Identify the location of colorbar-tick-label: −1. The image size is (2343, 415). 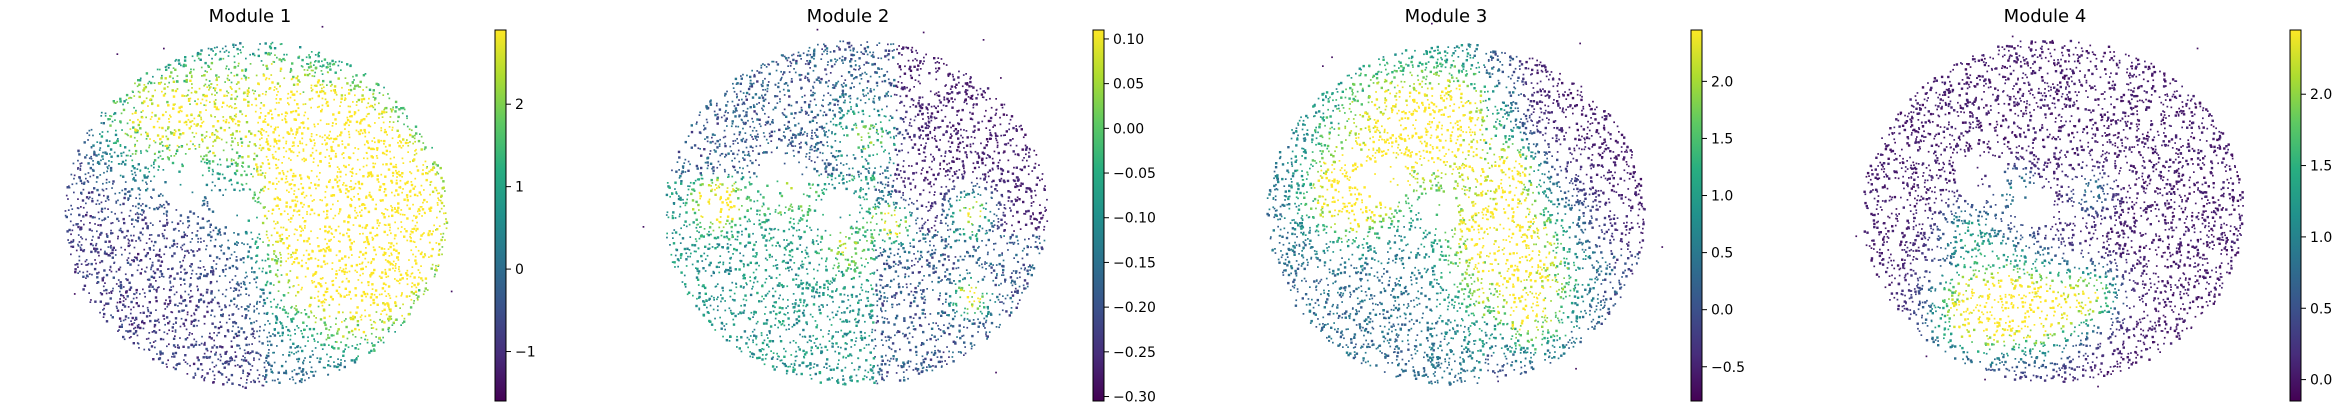
(525, 353).